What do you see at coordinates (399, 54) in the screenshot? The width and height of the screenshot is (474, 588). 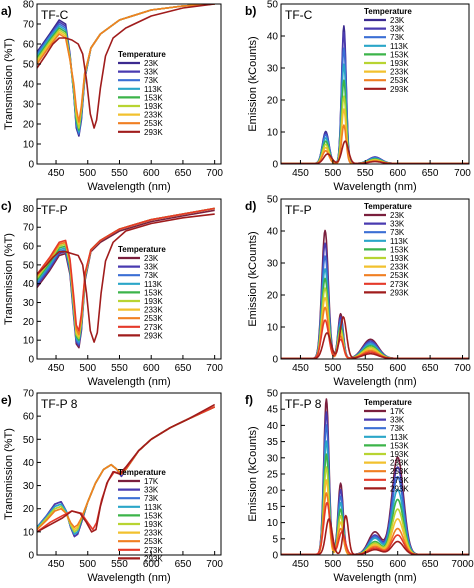 I see `legend-entry: 153K` at bounding box center [399, 54].